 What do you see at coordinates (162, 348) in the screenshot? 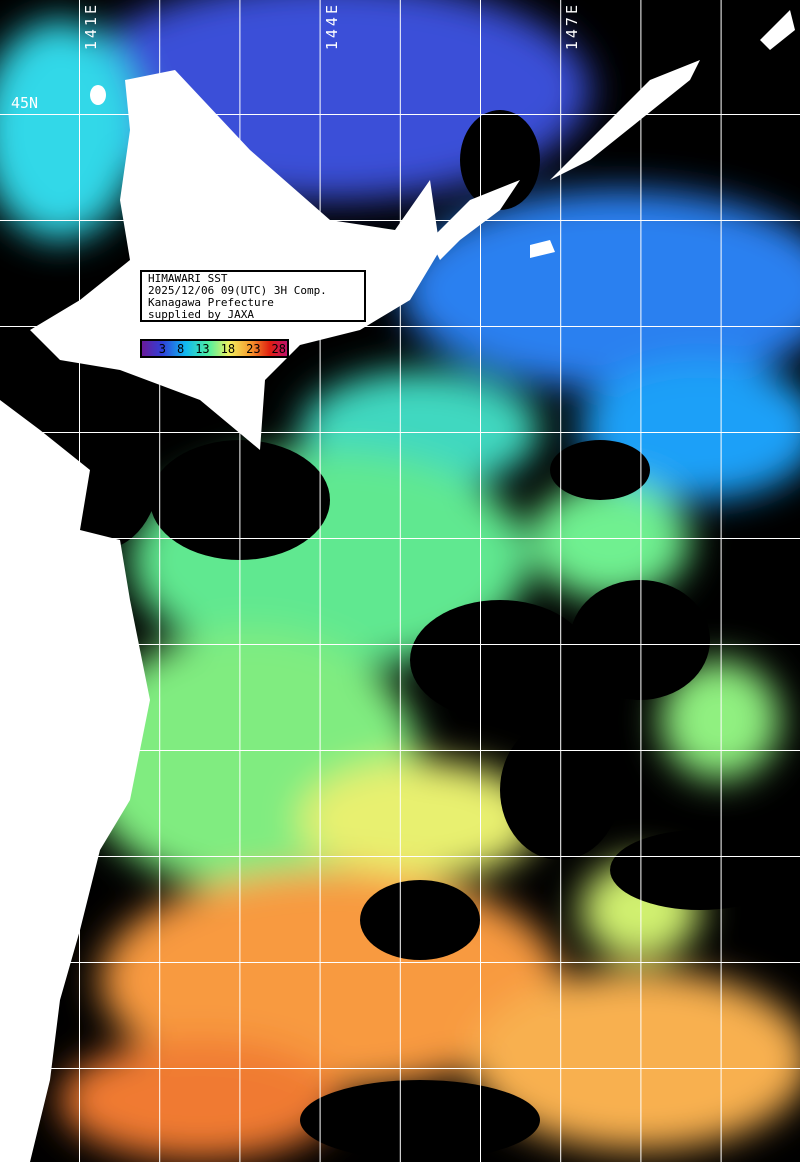
I see `colorbar-tick: 3` at bounding box center [162, 348].